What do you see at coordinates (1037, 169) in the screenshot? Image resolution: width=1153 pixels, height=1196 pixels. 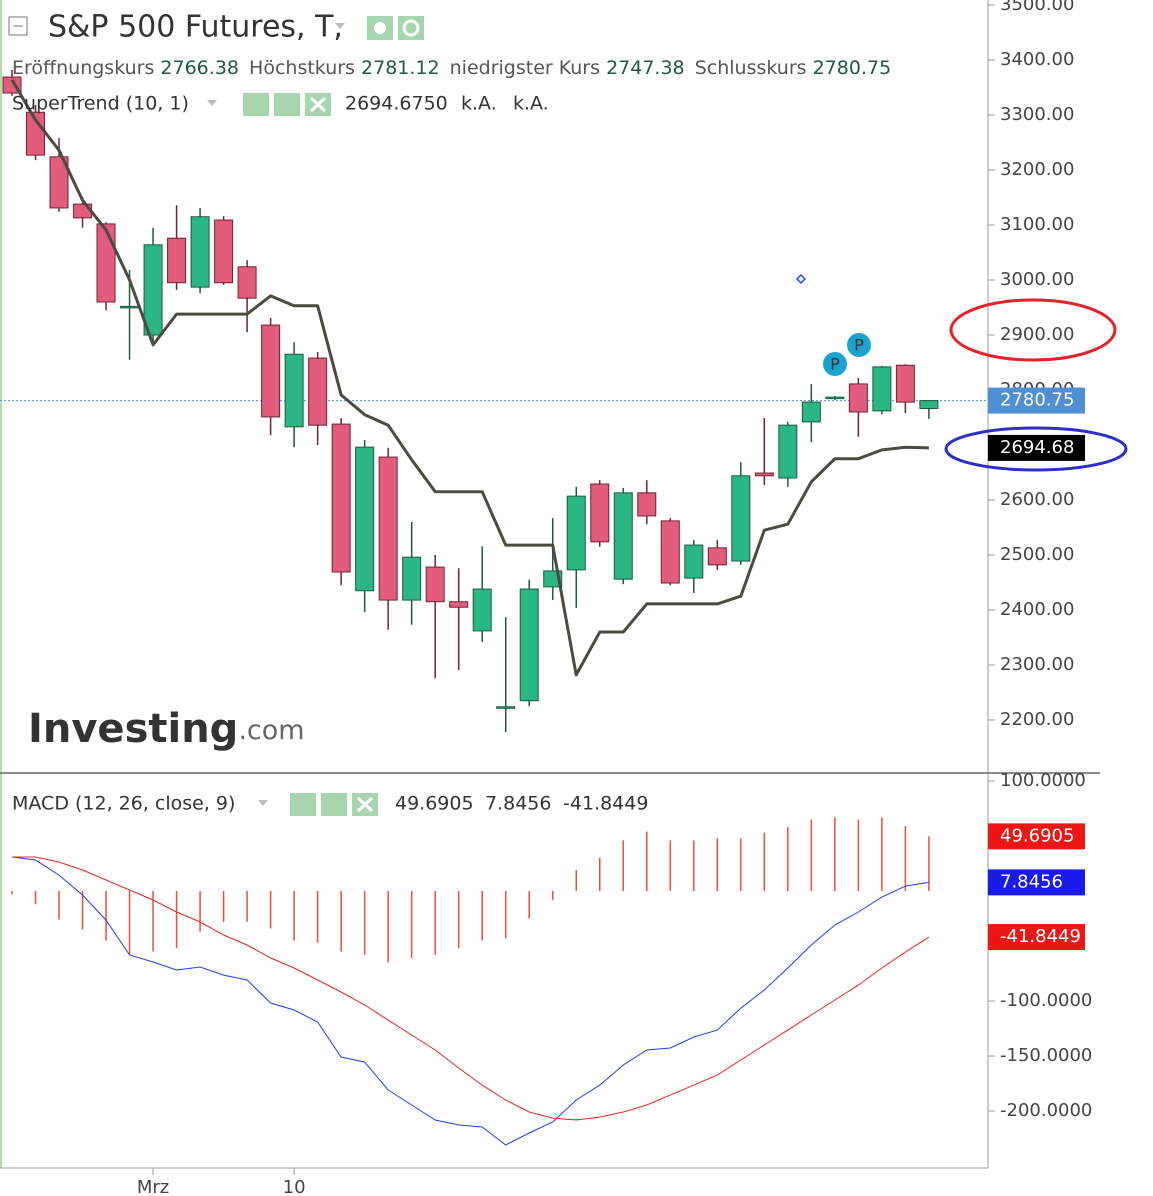 I see `y-tick-label: 3200.00` at bounding box center [1037, 169].